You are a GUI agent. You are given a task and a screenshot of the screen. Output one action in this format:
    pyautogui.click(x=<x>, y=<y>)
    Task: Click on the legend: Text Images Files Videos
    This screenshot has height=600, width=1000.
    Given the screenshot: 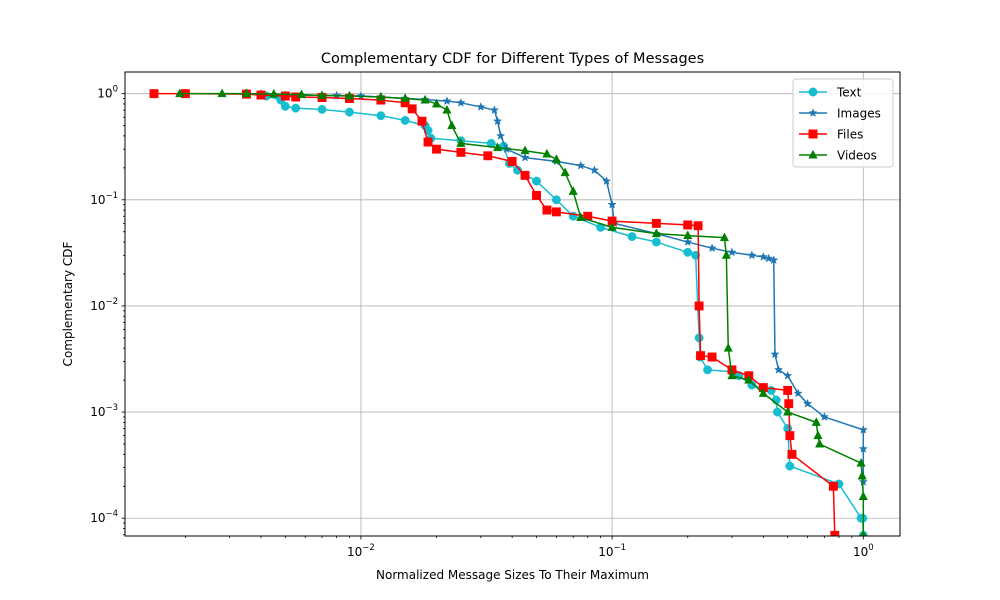 What is the action you would take?
    pyautogui.click(x=843, y=123)
    